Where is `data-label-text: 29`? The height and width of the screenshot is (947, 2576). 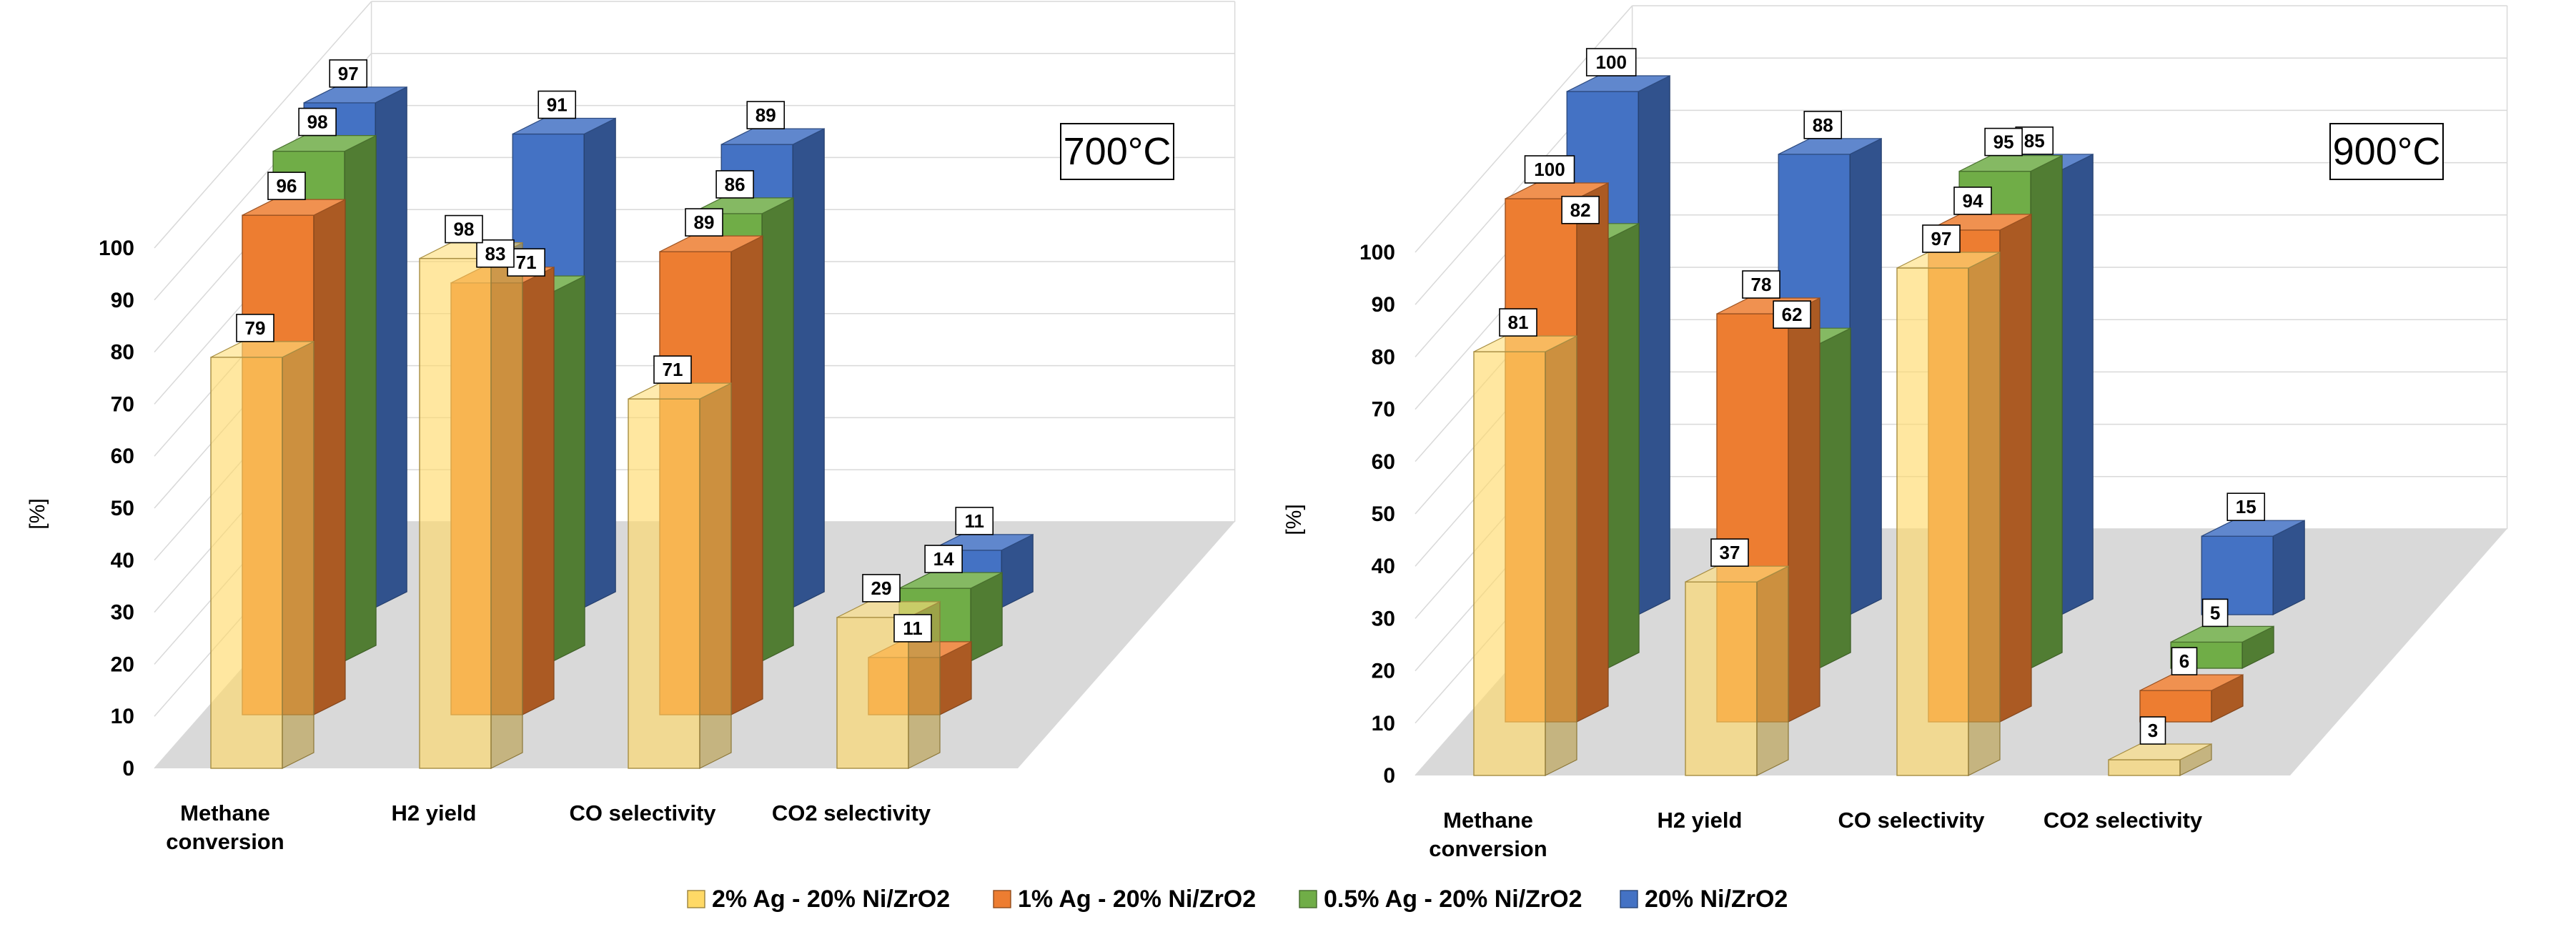 data-label-text: 29 is located at coordinates (882, 588).